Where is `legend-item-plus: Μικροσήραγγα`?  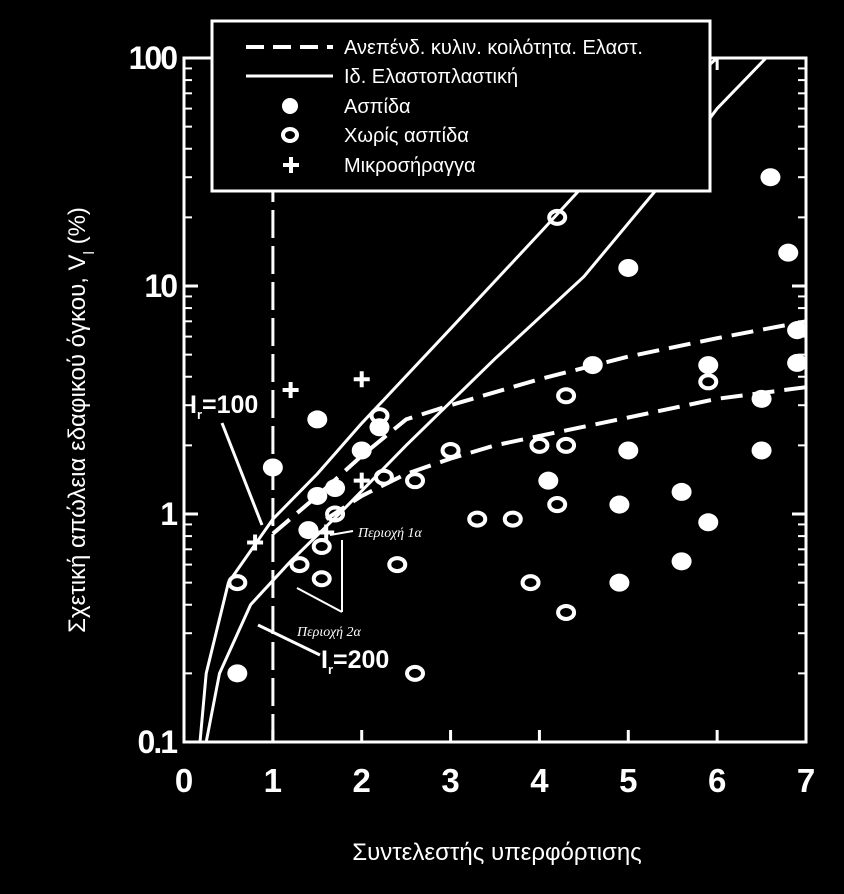 legend-item-plus: Μικροσήραγγα is located at coordinates (379, 166).